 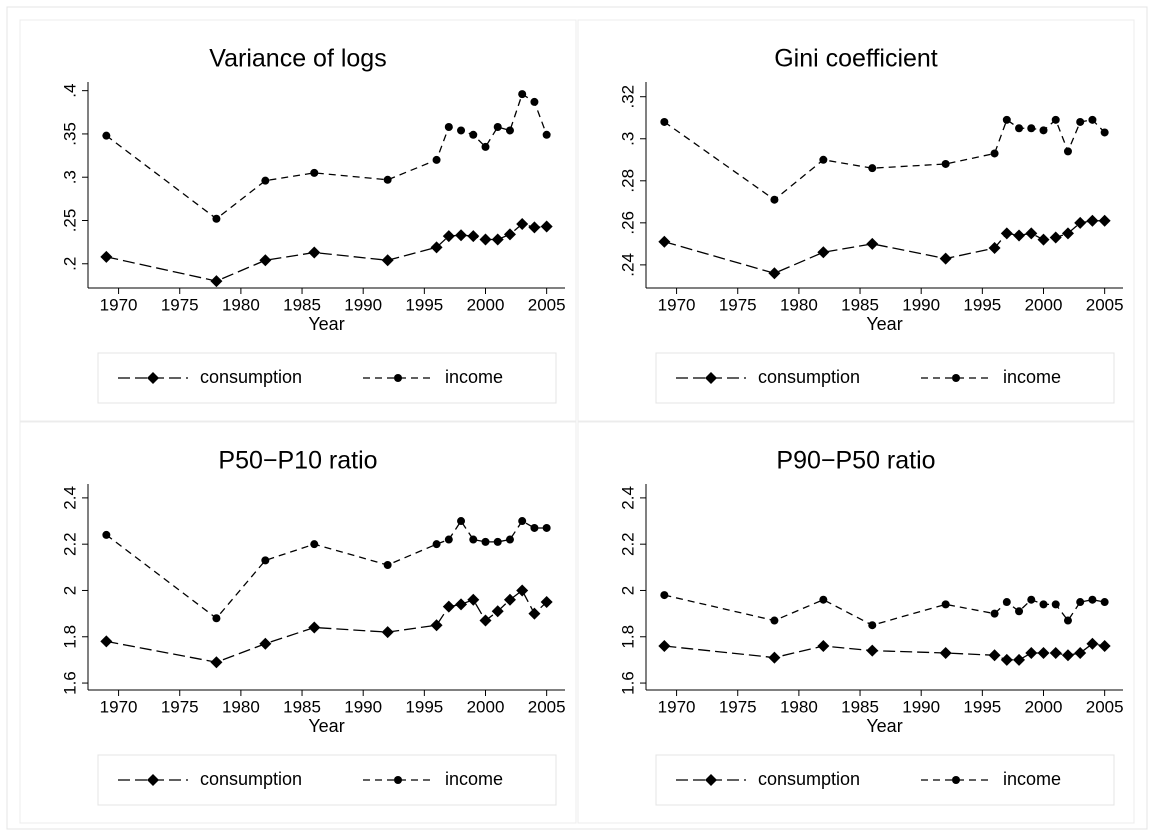 What do you see at coordinates (69, 637) in the screenshot?
I see `y-tick-label: 1.8` at bounding box center [69, 637].